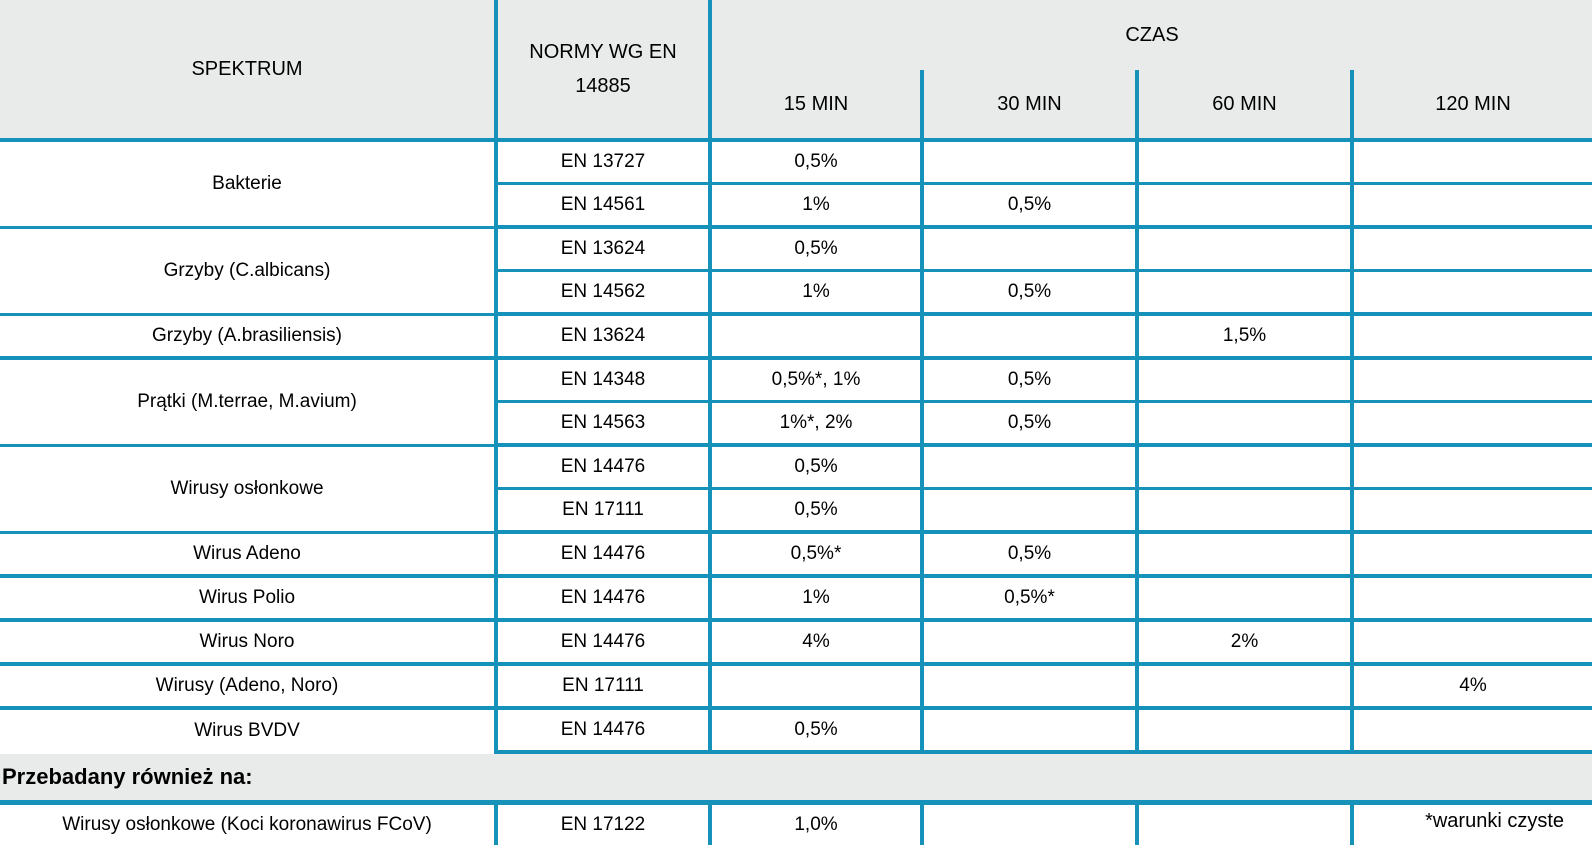 This screenshot has width=1592, height=847. I want to click on cell-15min: 0,5%*, so click(817, 555).